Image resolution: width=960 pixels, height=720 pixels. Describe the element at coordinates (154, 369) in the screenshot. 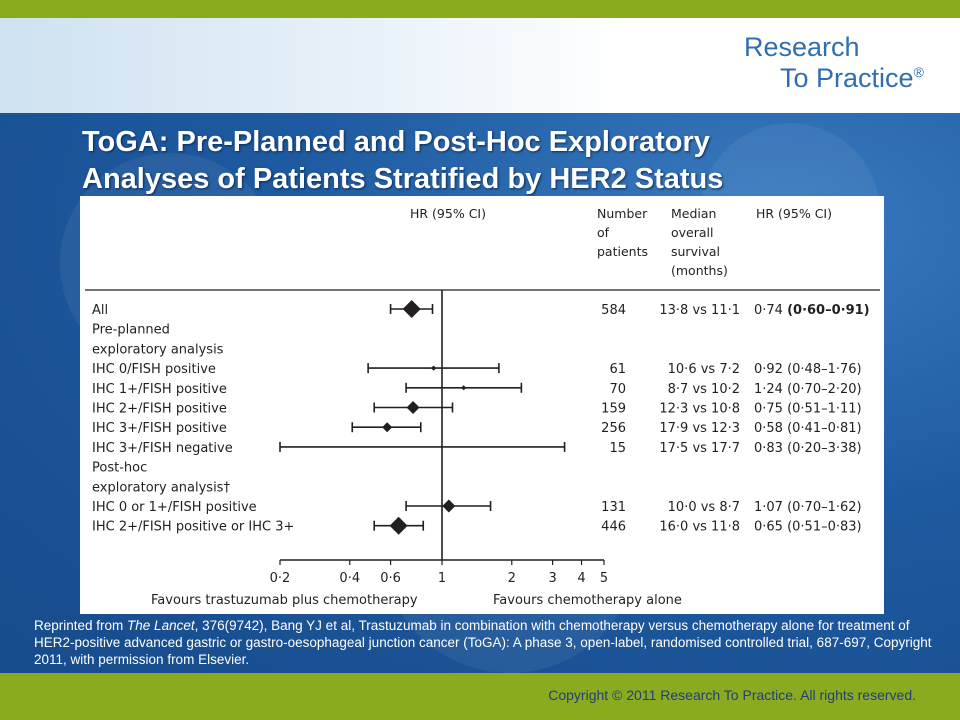

I see `row-label: IHC 0/FISH positive` at that location.